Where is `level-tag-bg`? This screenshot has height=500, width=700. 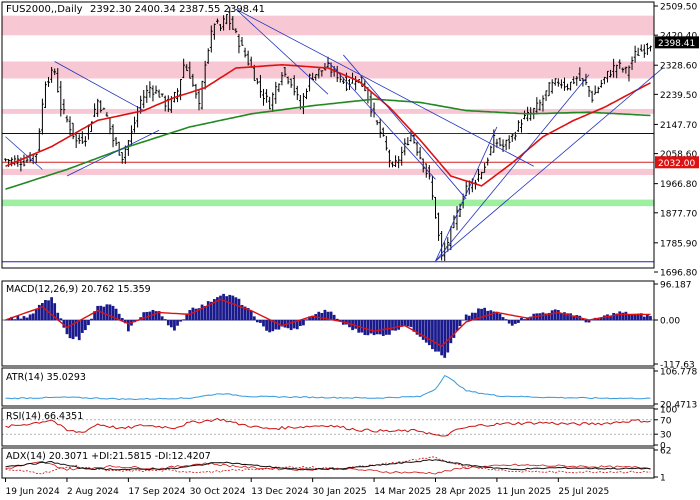 level-tag-bg is located at coordinates (677, 162).